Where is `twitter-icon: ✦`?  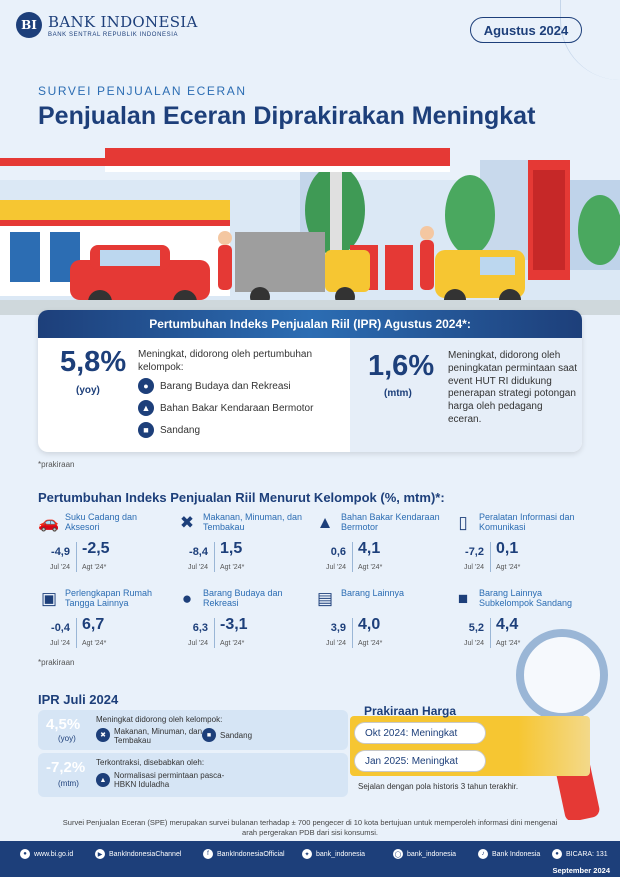 twitter-icon: ✦ is located at coordinates (307, 854).